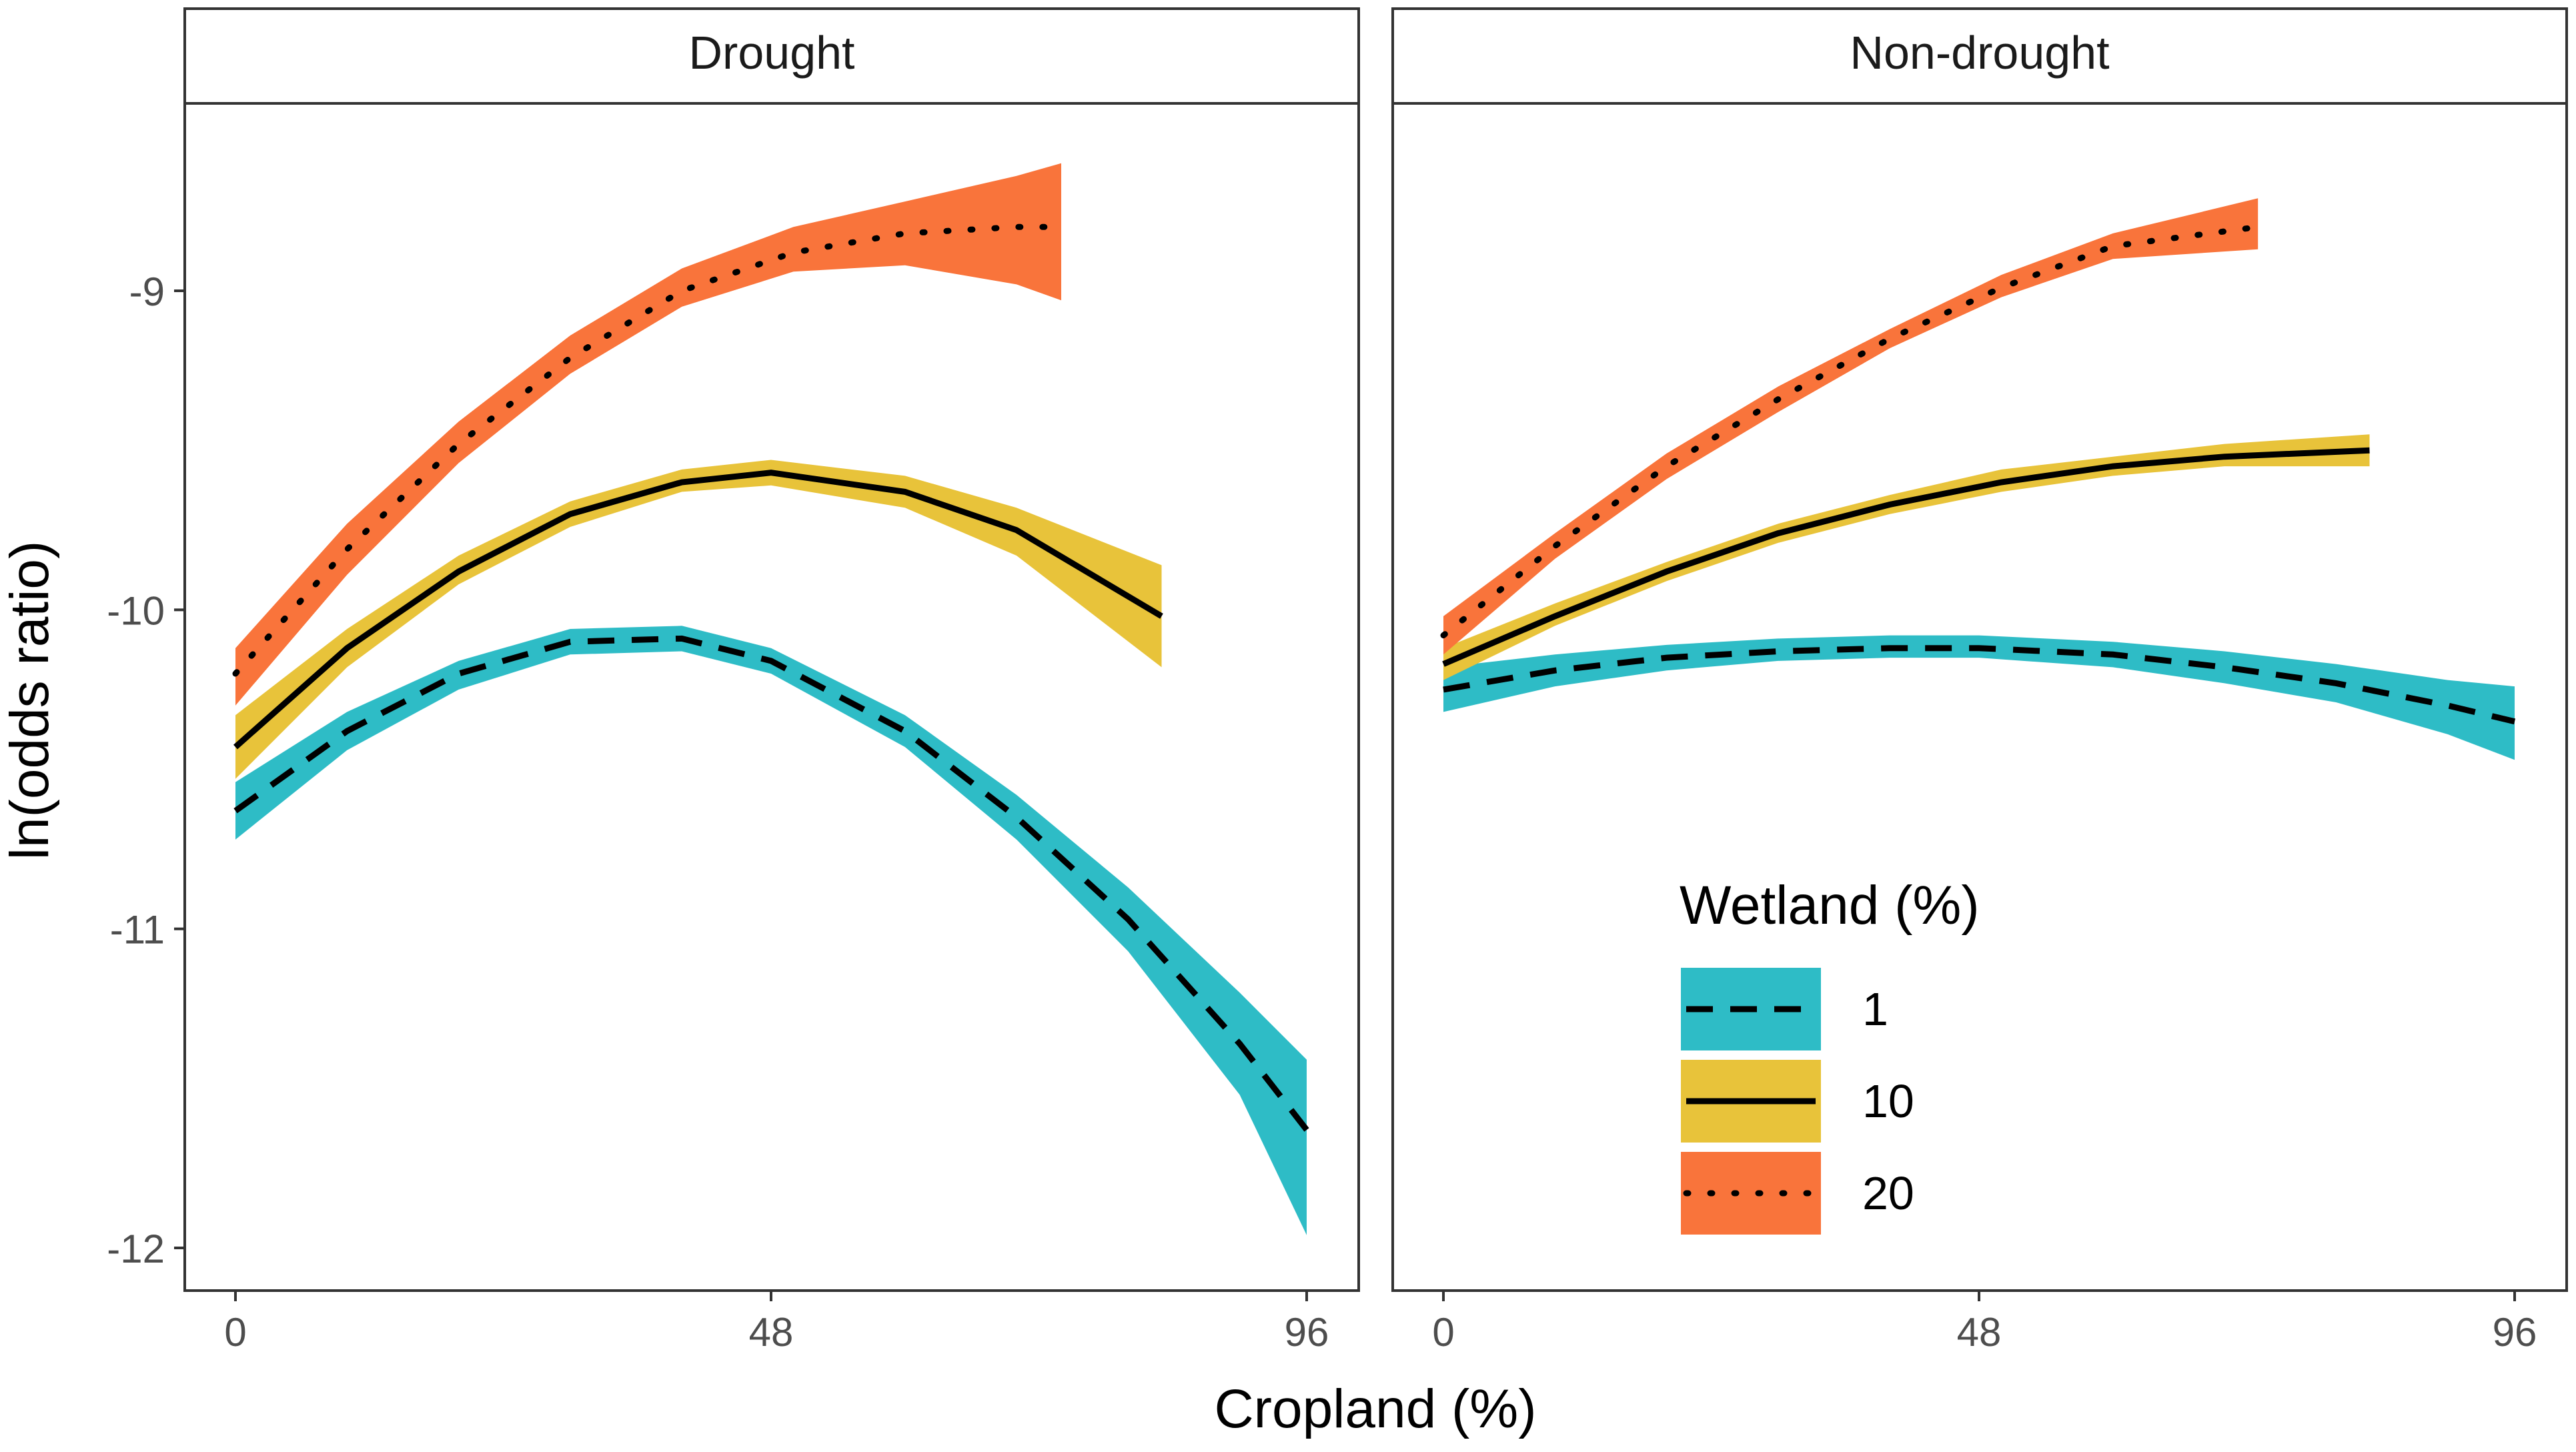  Describe the element at coordinates (1375, 1409) in the screenshot. I see `x-axis-title: Cropland (%)` at that location.